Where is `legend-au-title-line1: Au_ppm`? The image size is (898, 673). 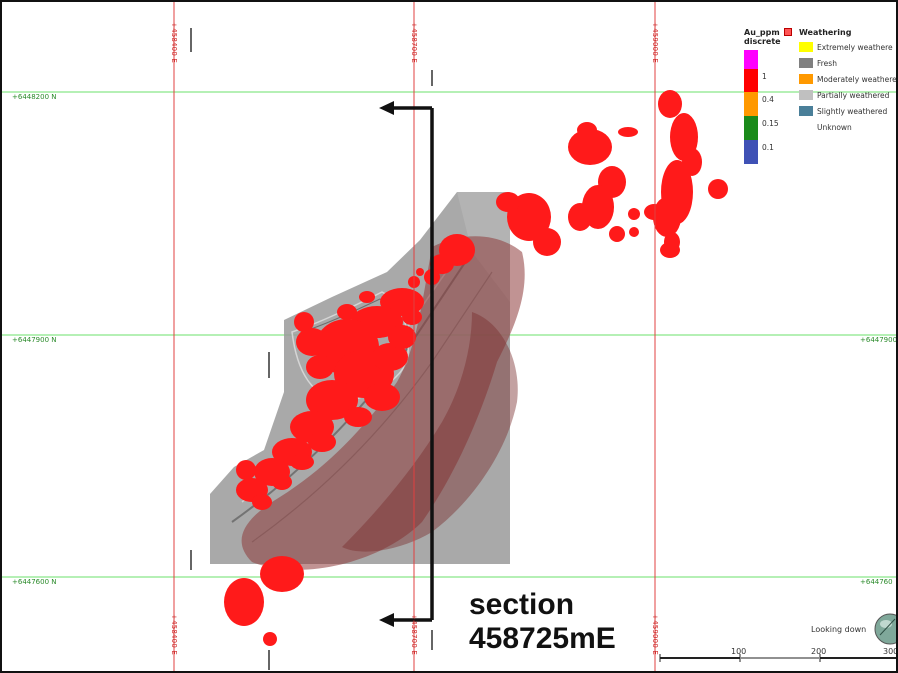
legend-au-title-line1: Au_ppm is located at coordinates (762, 32).